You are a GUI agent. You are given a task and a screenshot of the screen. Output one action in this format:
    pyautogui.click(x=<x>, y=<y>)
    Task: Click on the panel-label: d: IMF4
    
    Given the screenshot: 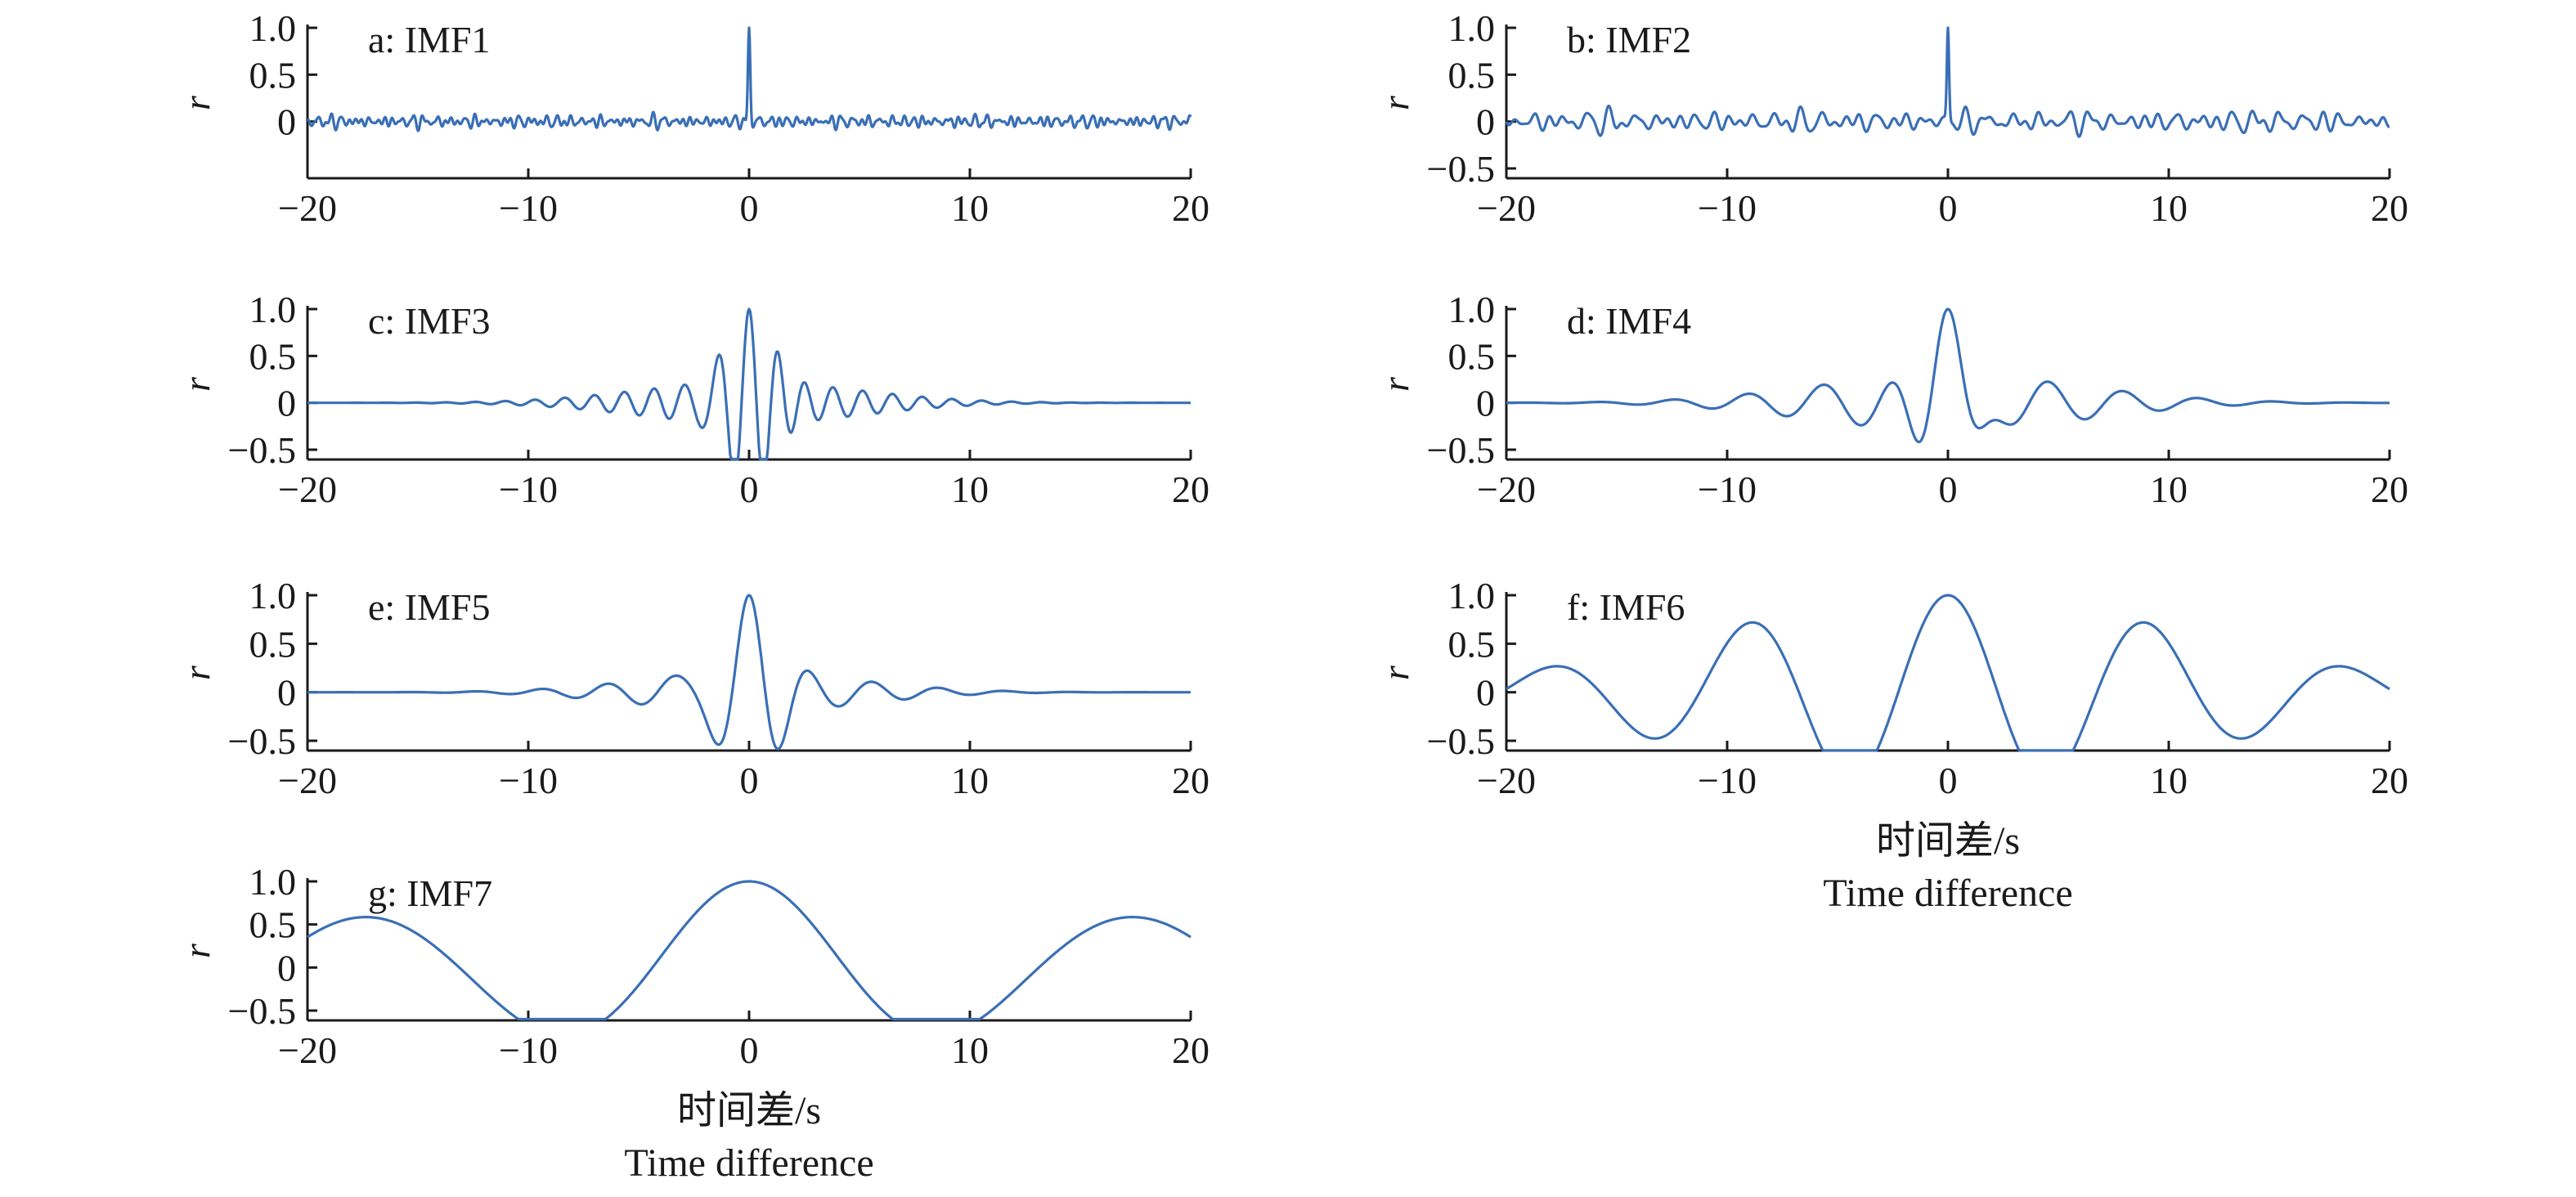 What is the action you would take?
    pyautogui.click(x=1629, y=321)
    